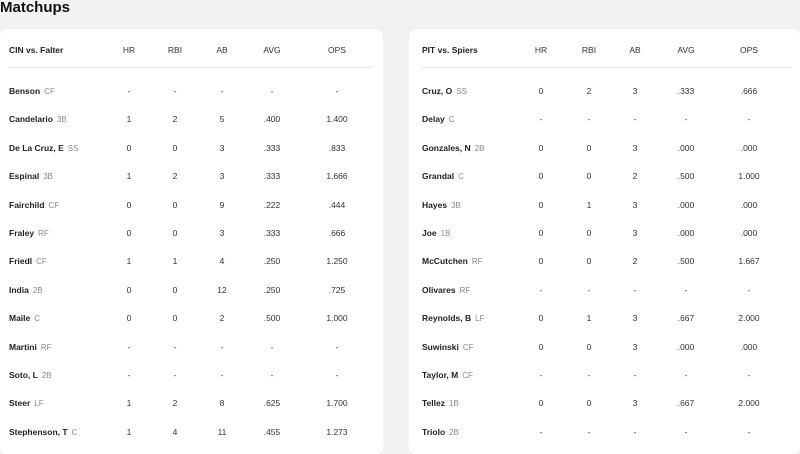 The image size is (800, 454). Describe the element at coordinates (191, 320) in the screenshot. I see `player-row: Maile C 0 0 2 .500 1.000` at that location.